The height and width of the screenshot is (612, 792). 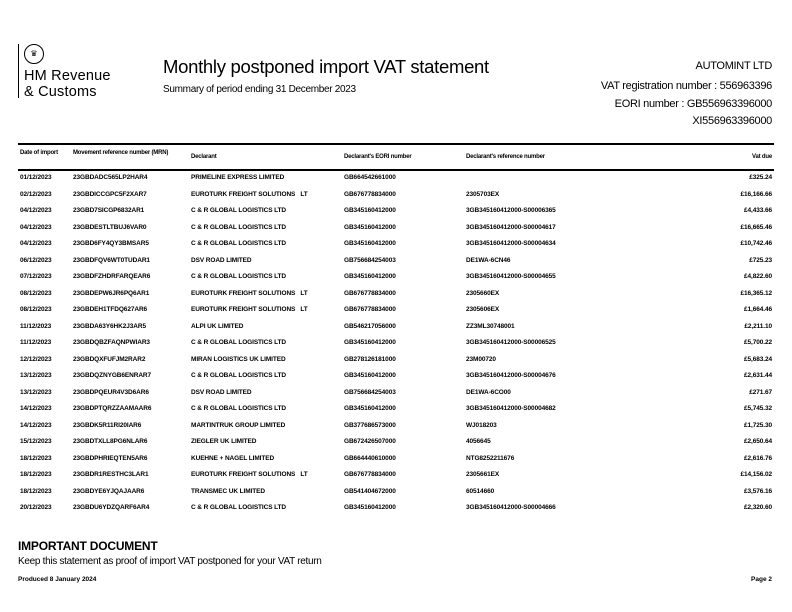 What do you see at coordinates (221, 392) in the screenshot?
I see `cell-declarant: DSV ROAD LIMITED` at bounding box center [221, 392].